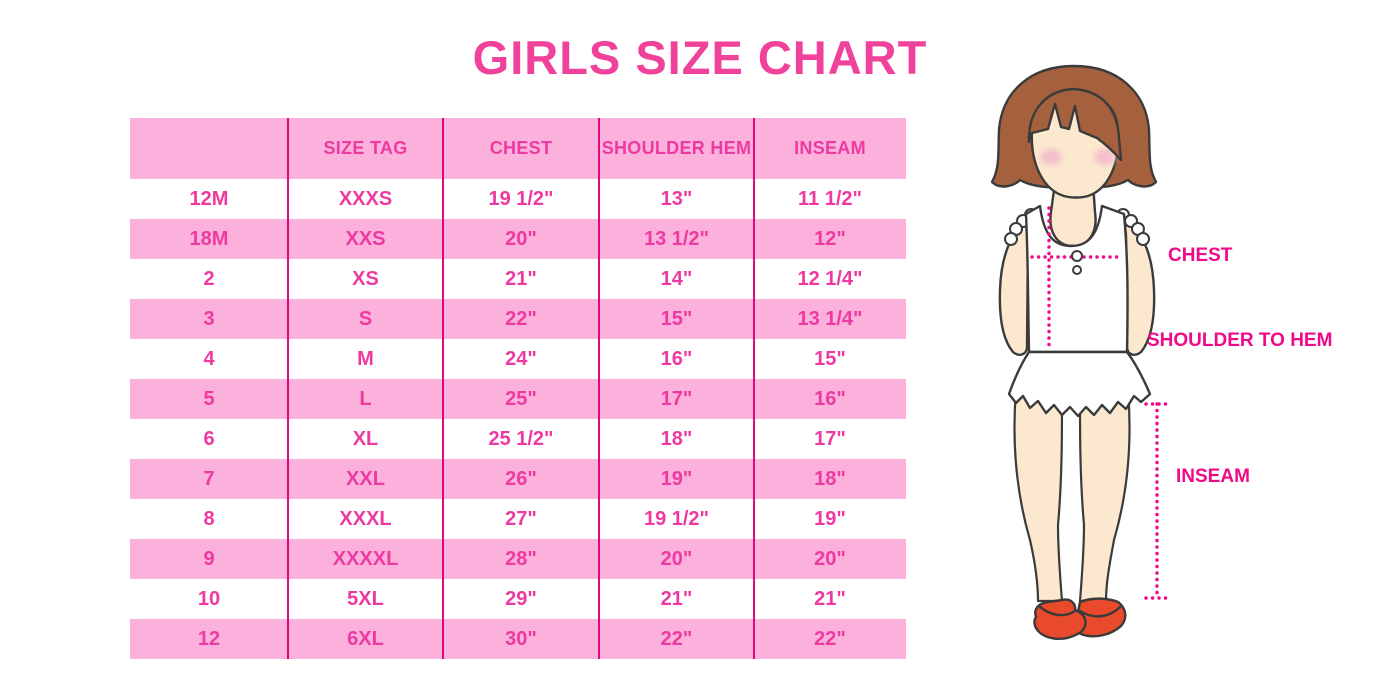 This screenshot has height=700, width=1400. What do you see at coordinates (365, 478) in the screenshot?
I see `table-cell: XXL` at bounding box center [365, 478].